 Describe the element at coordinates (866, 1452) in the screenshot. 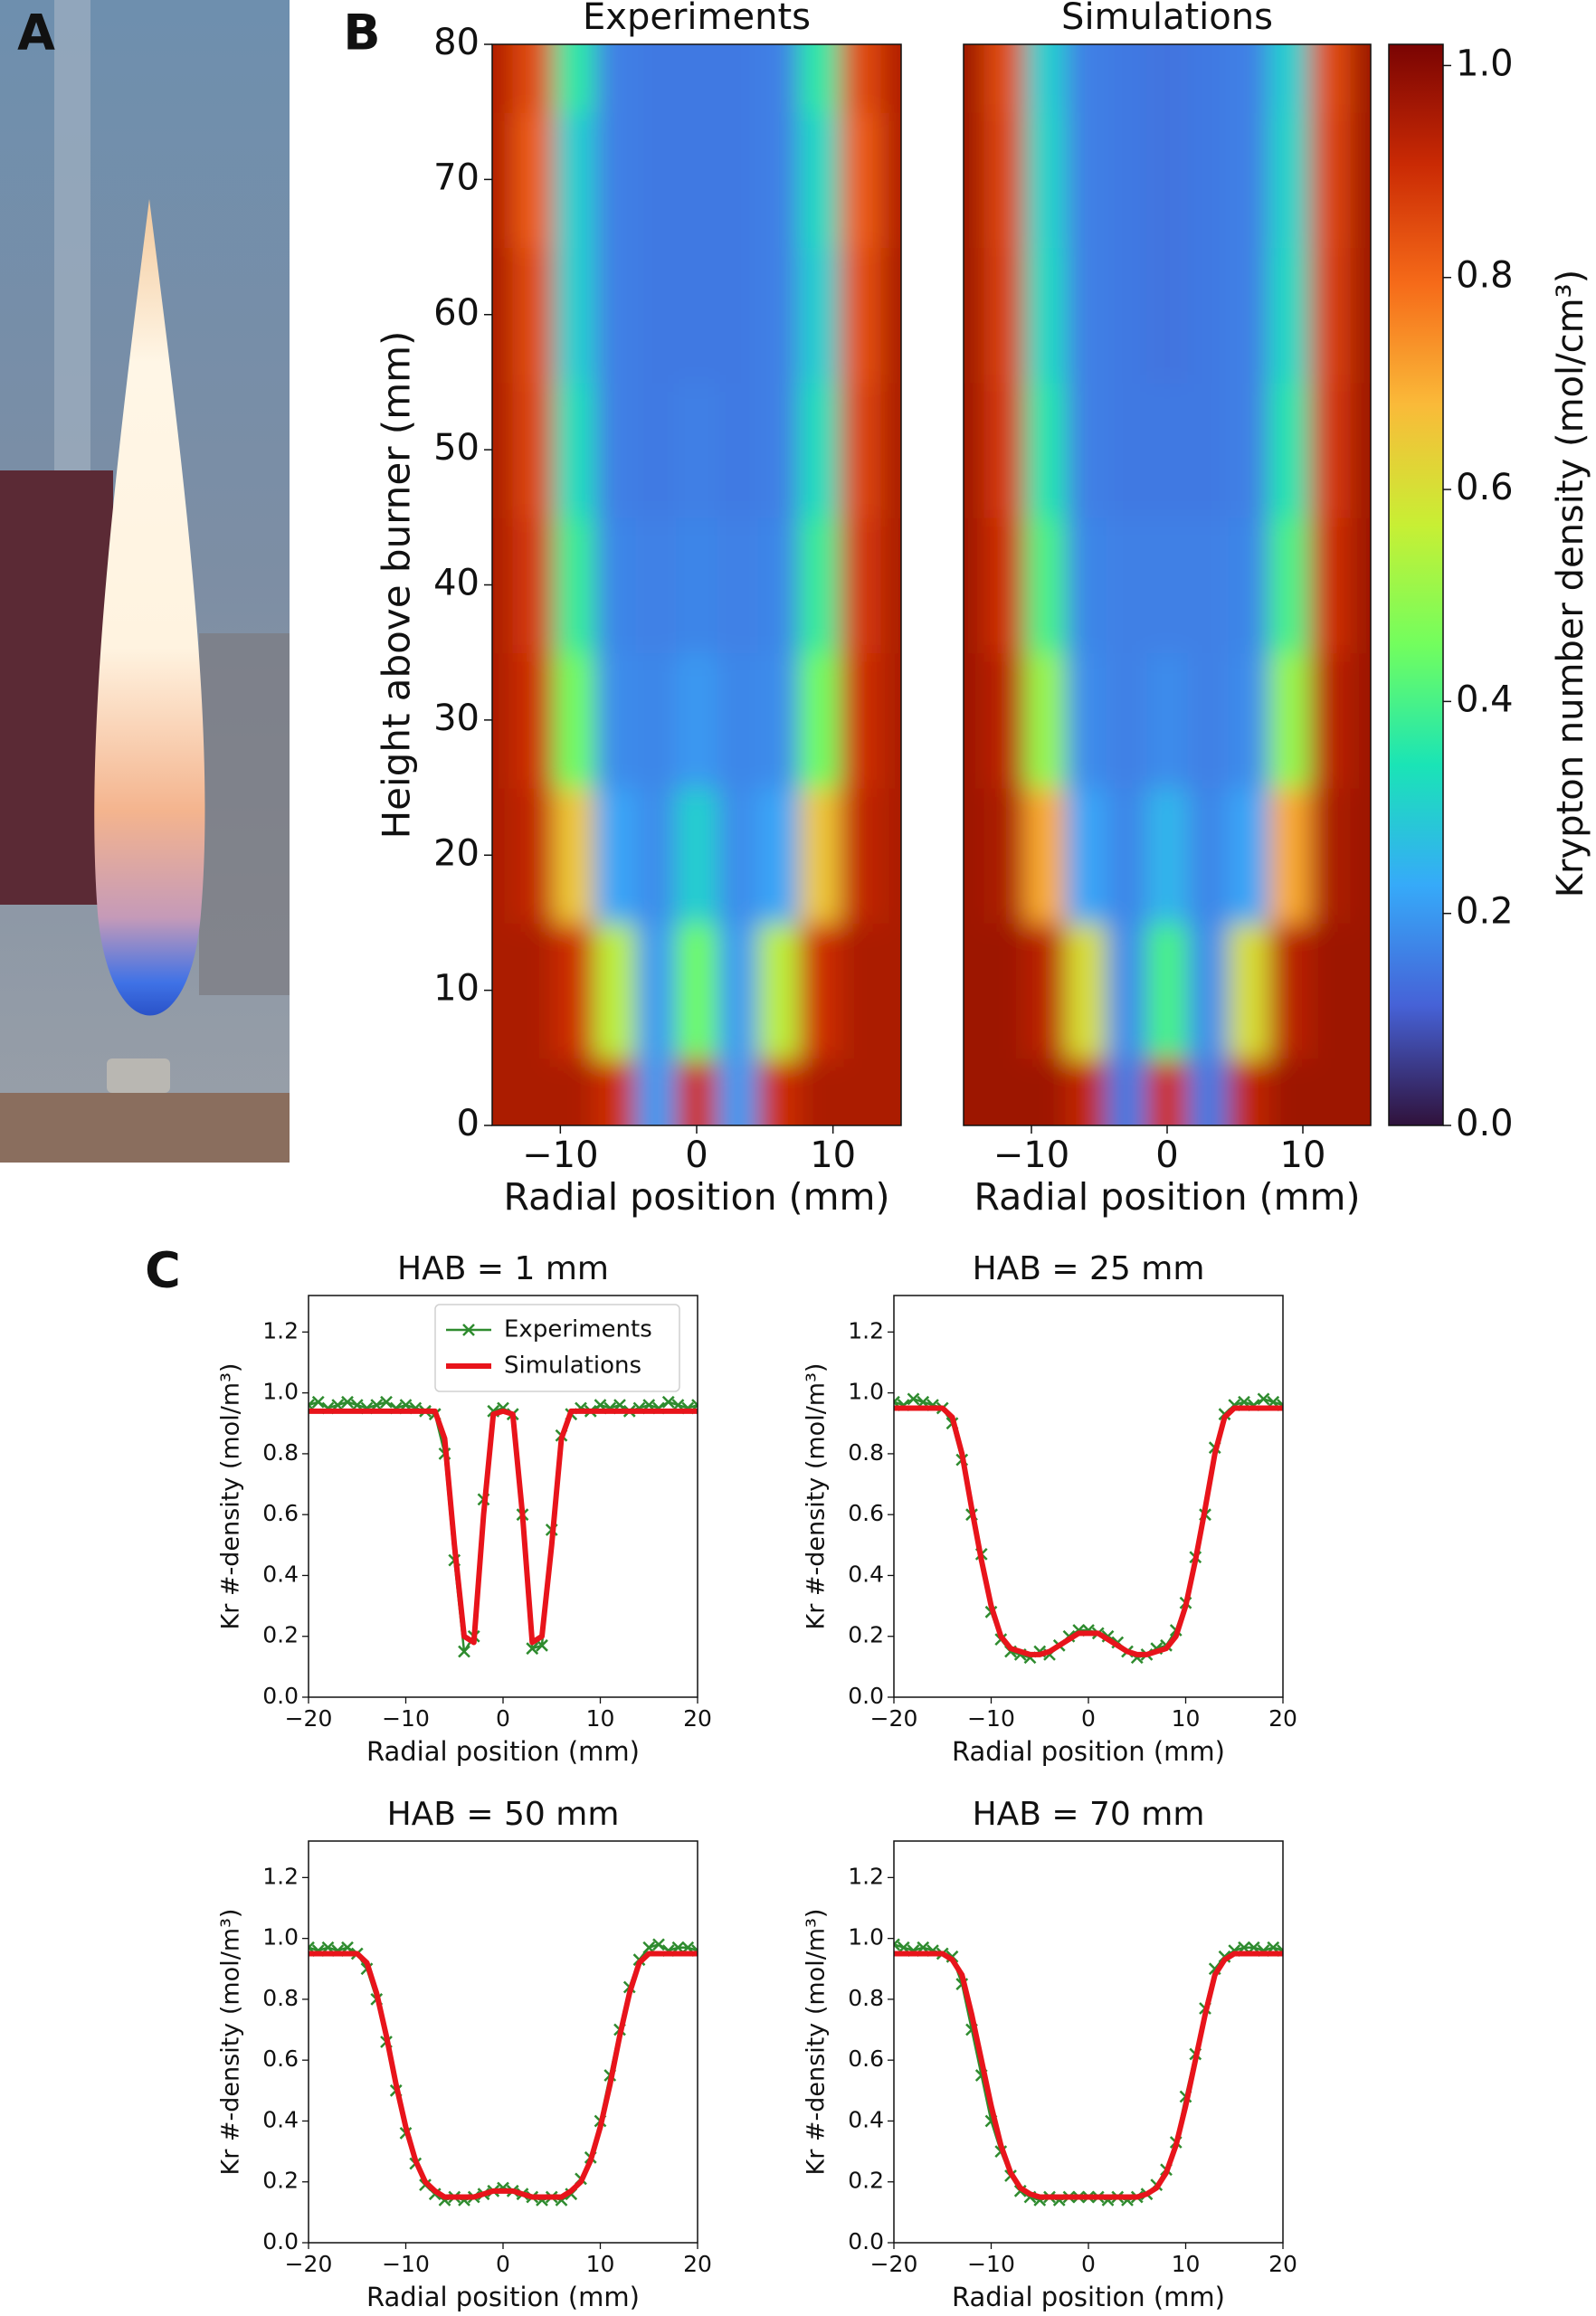

I see `y-tick-label: 0.8` at that location.